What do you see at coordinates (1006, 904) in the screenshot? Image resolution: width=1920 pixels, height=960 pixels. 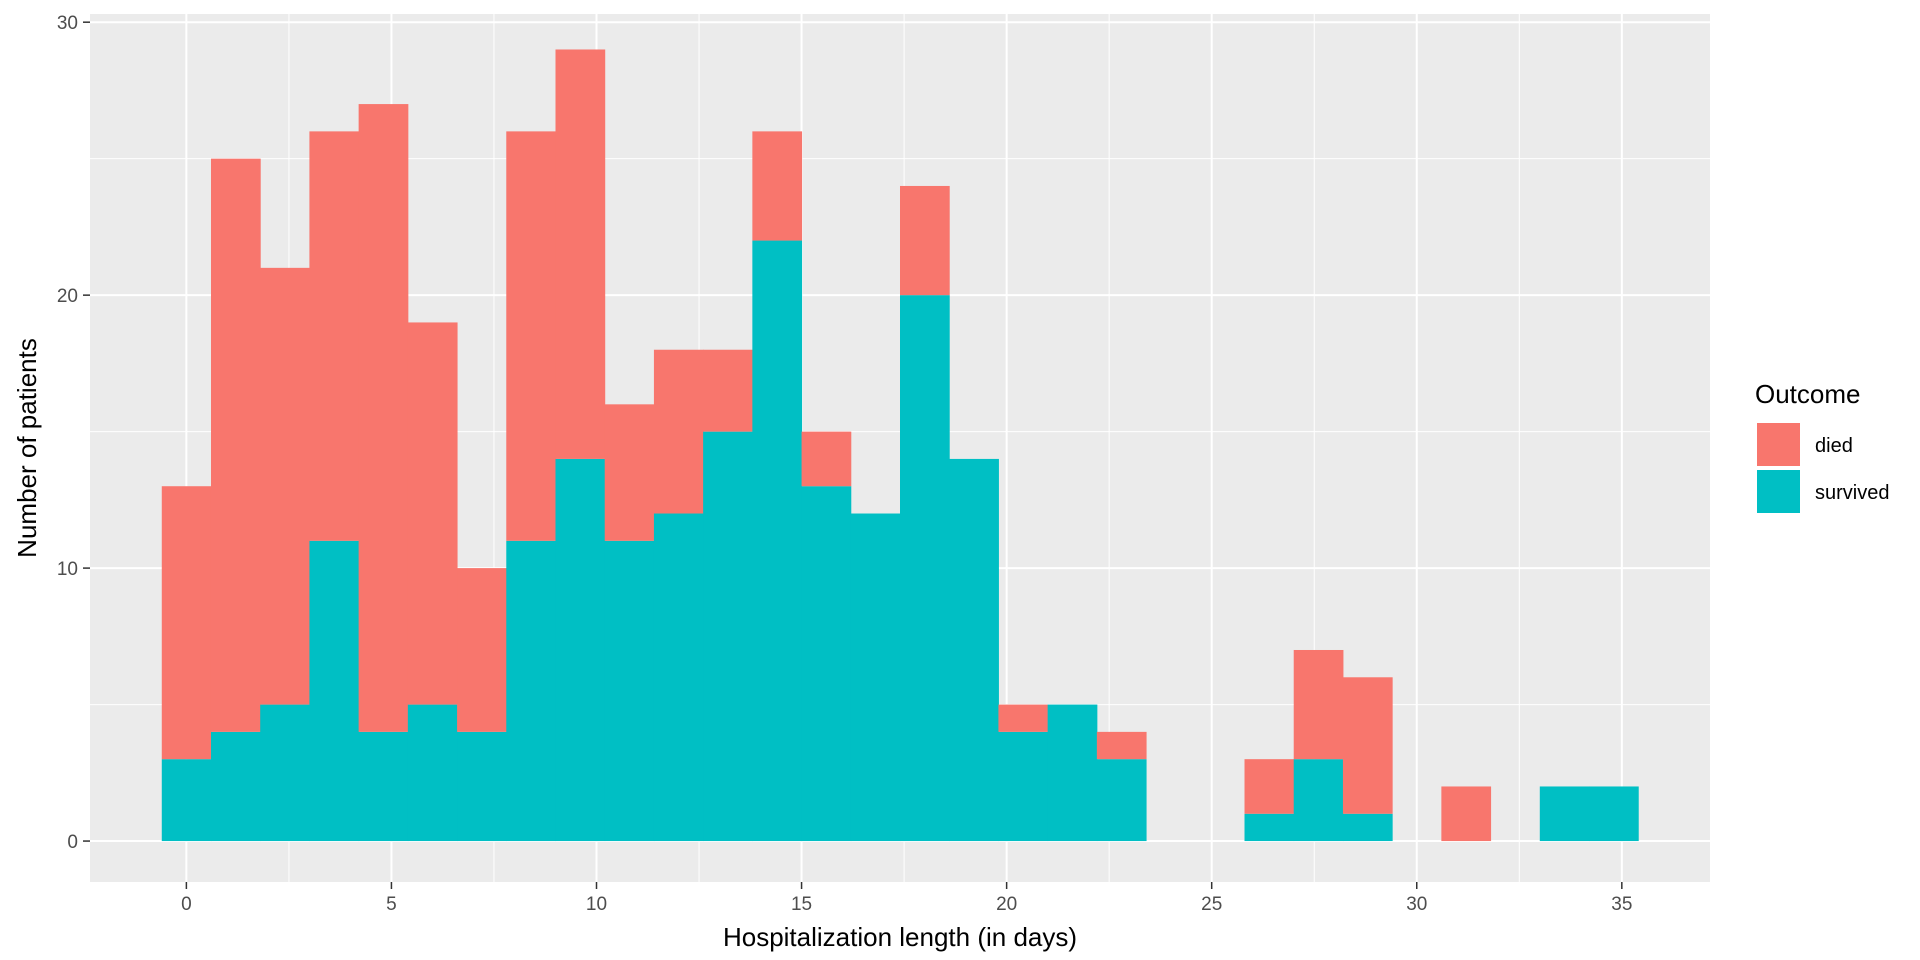 I see `x-tick-label: 20` at bounding box center [1006, 904].